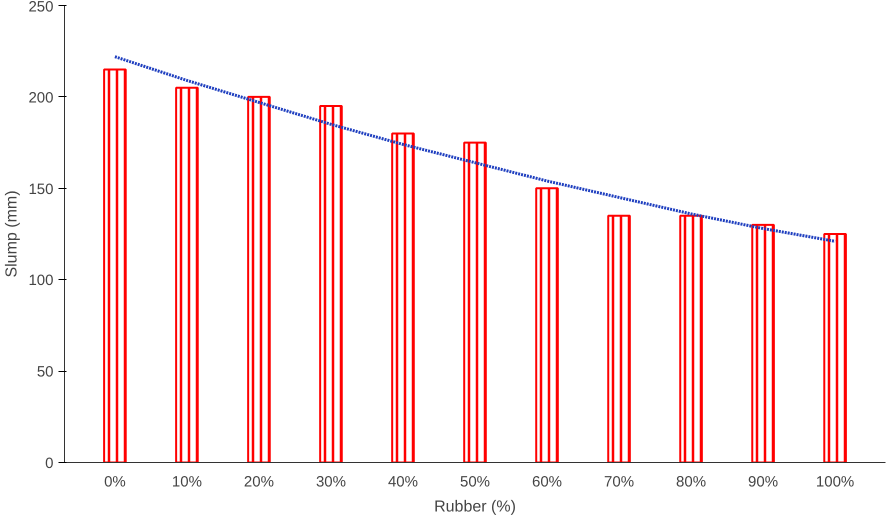 Image resolution: width=896 pixels, height=524 pixels. Describe the element at coordinates (41, 189) in the screenshot. I see `y-tick-label: 150` at that location.